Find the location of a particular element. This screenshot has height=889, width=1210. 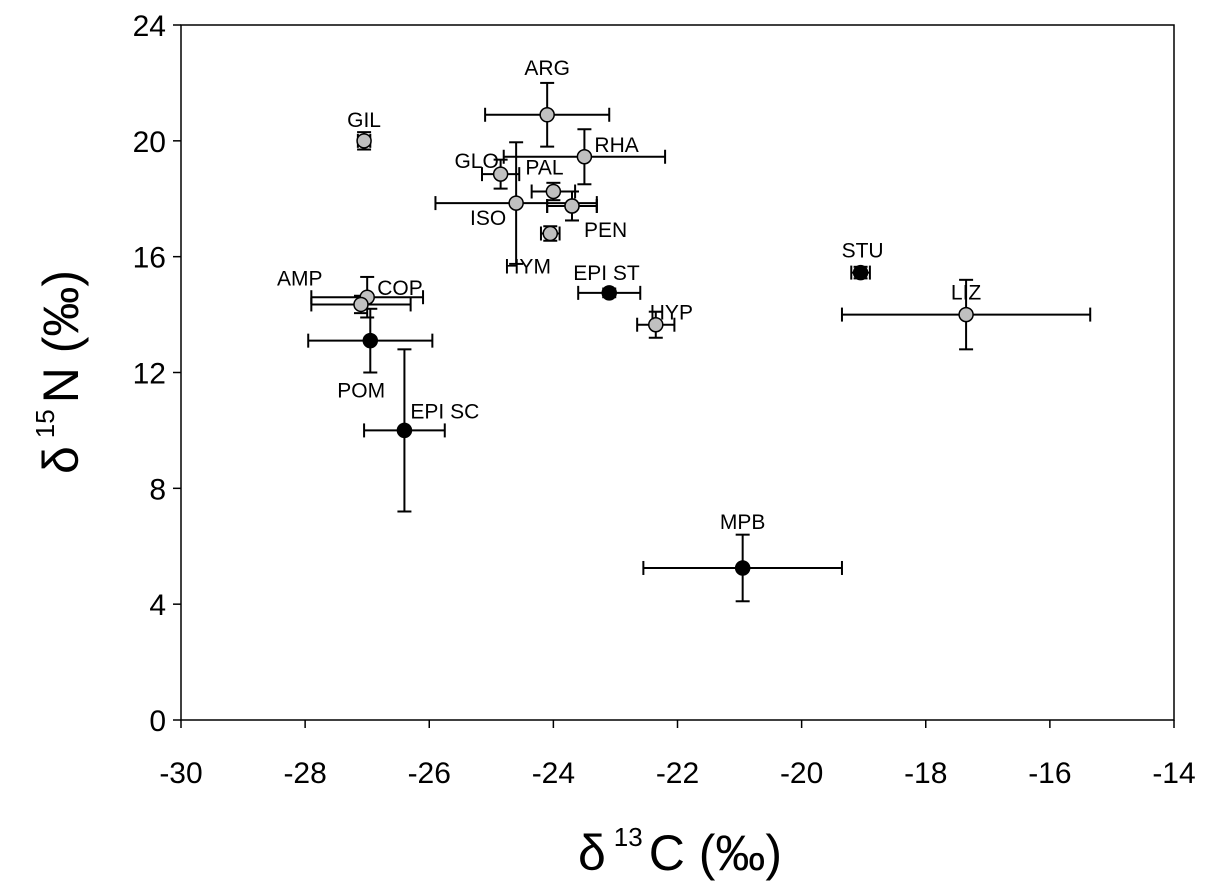

point-label: AMP is located at coordinates (300, 278).